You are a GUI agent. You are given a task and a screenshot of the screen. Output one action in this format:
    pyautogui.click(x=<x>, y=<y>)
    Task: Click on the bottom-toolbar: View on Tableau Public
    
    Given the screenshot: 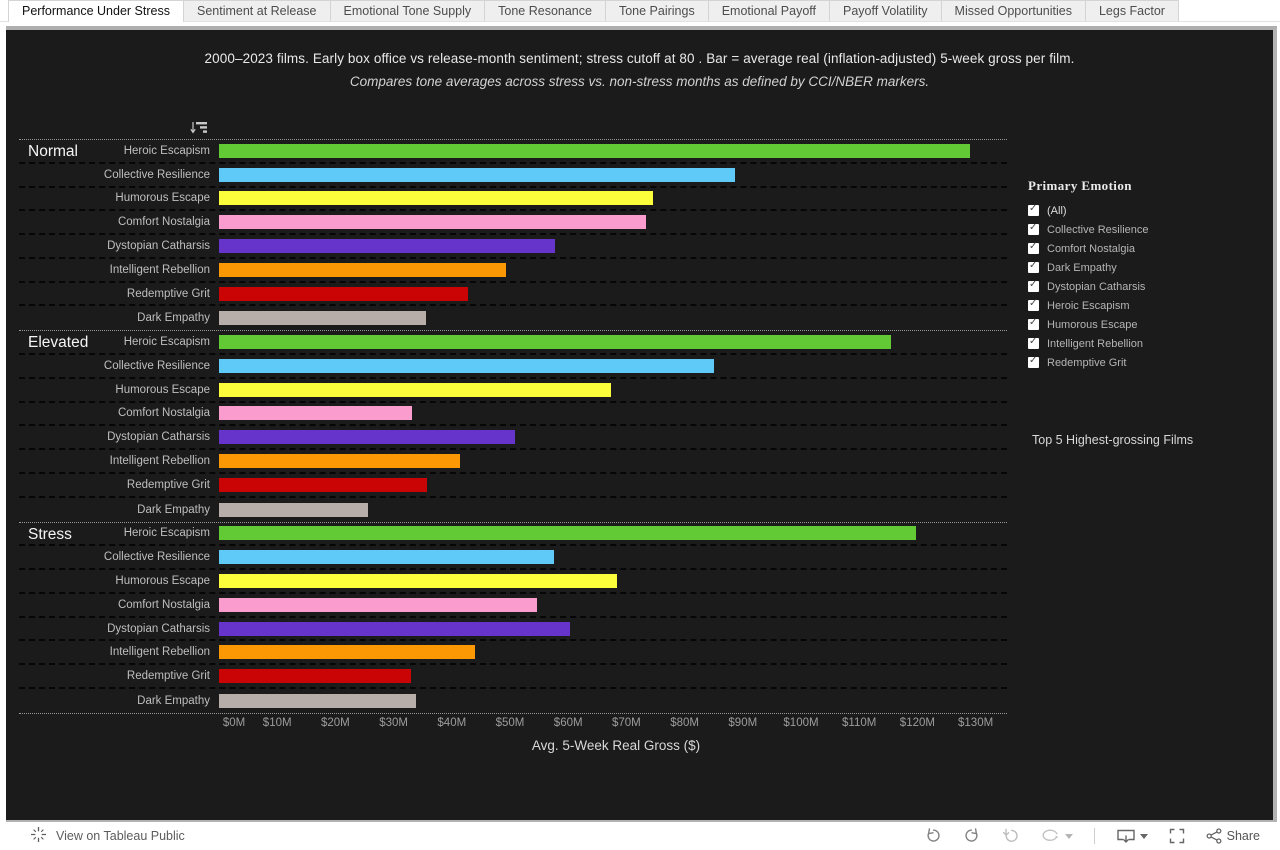 What is the action you would take?
    pyautogui.click(x=640, y=836)
    